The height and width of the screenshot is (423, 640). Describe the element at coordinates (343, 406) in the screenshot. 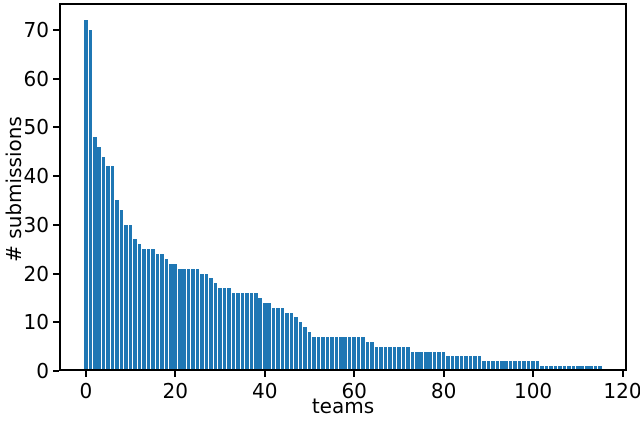

I see `x-axis-label: teams` at that location.